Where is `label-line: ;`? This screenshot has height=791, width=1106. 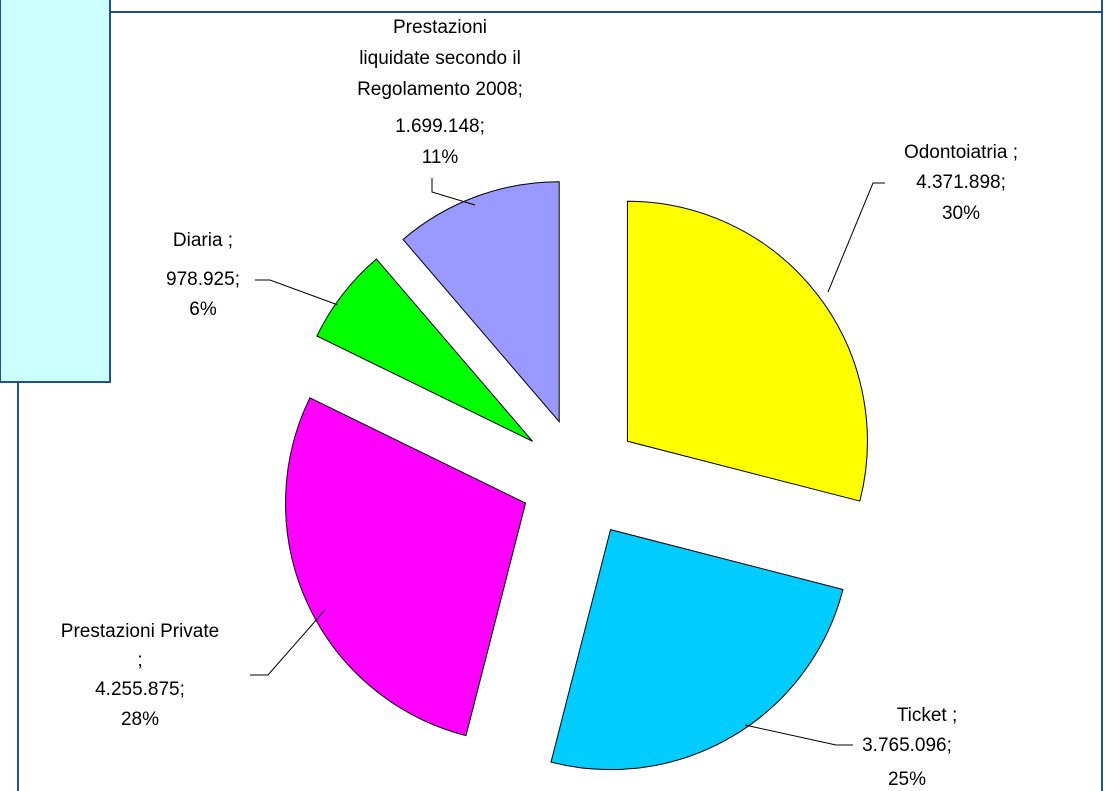 label-line: ; is located at coordinates (139, 660).